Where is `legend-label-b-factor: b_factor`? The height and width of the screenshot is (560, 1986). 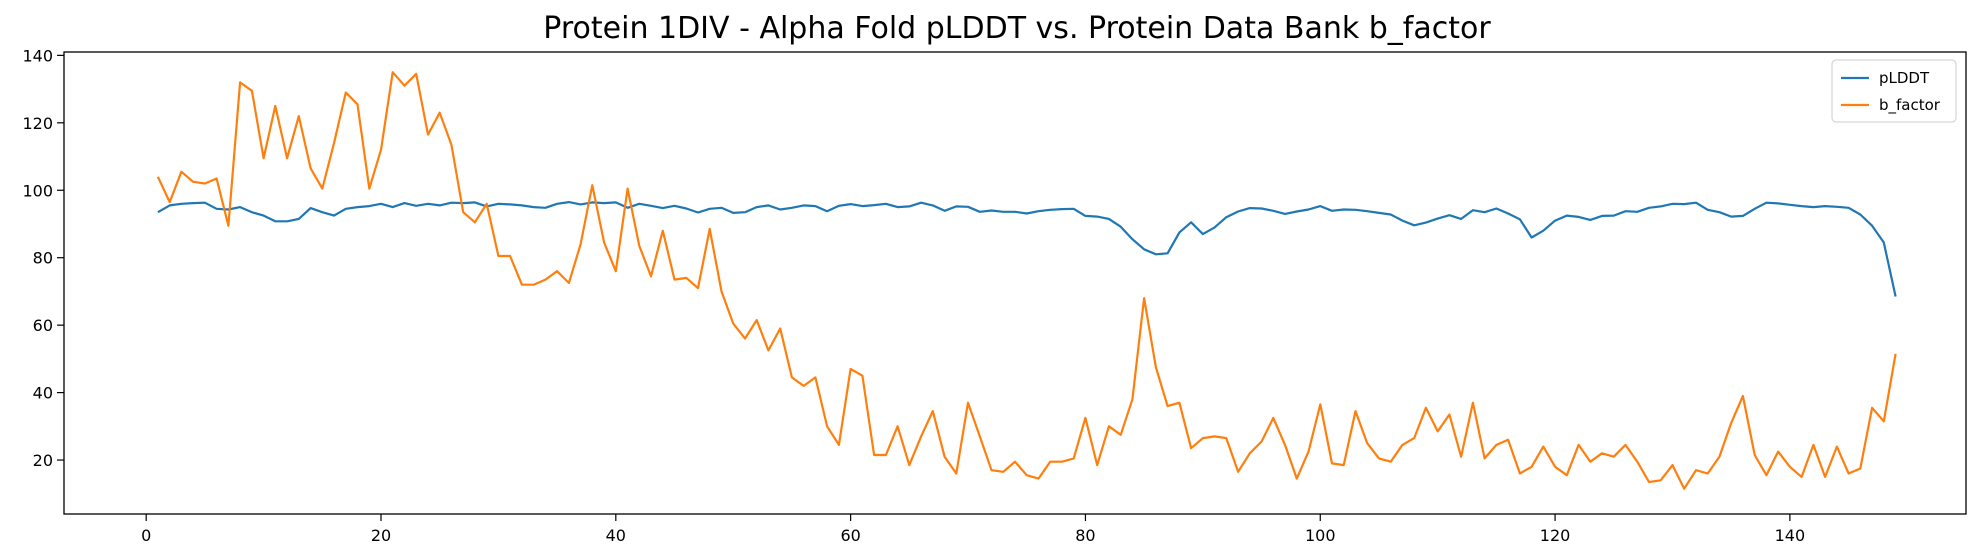
legend-label-b-factor: b_factor is located at coordinates (1910, 105).